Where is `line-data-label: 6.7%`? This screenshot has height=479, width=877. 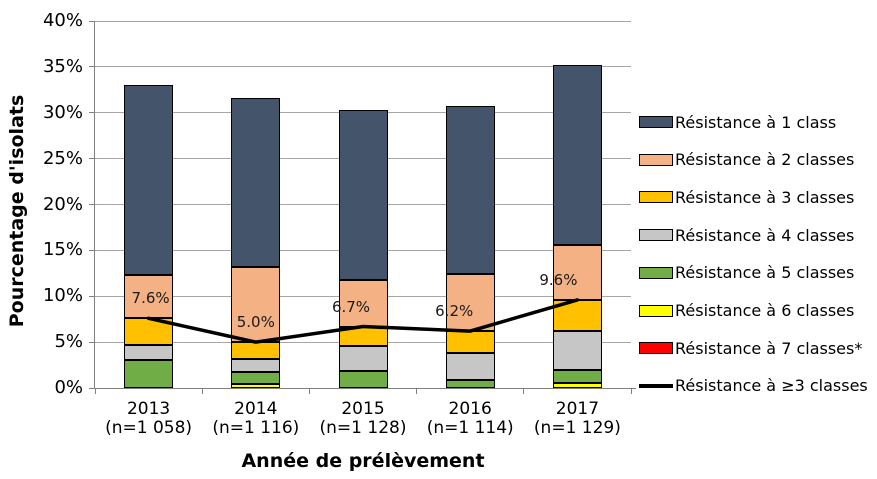 line-data-label: 6.7% is located at coordinates (351, 306).